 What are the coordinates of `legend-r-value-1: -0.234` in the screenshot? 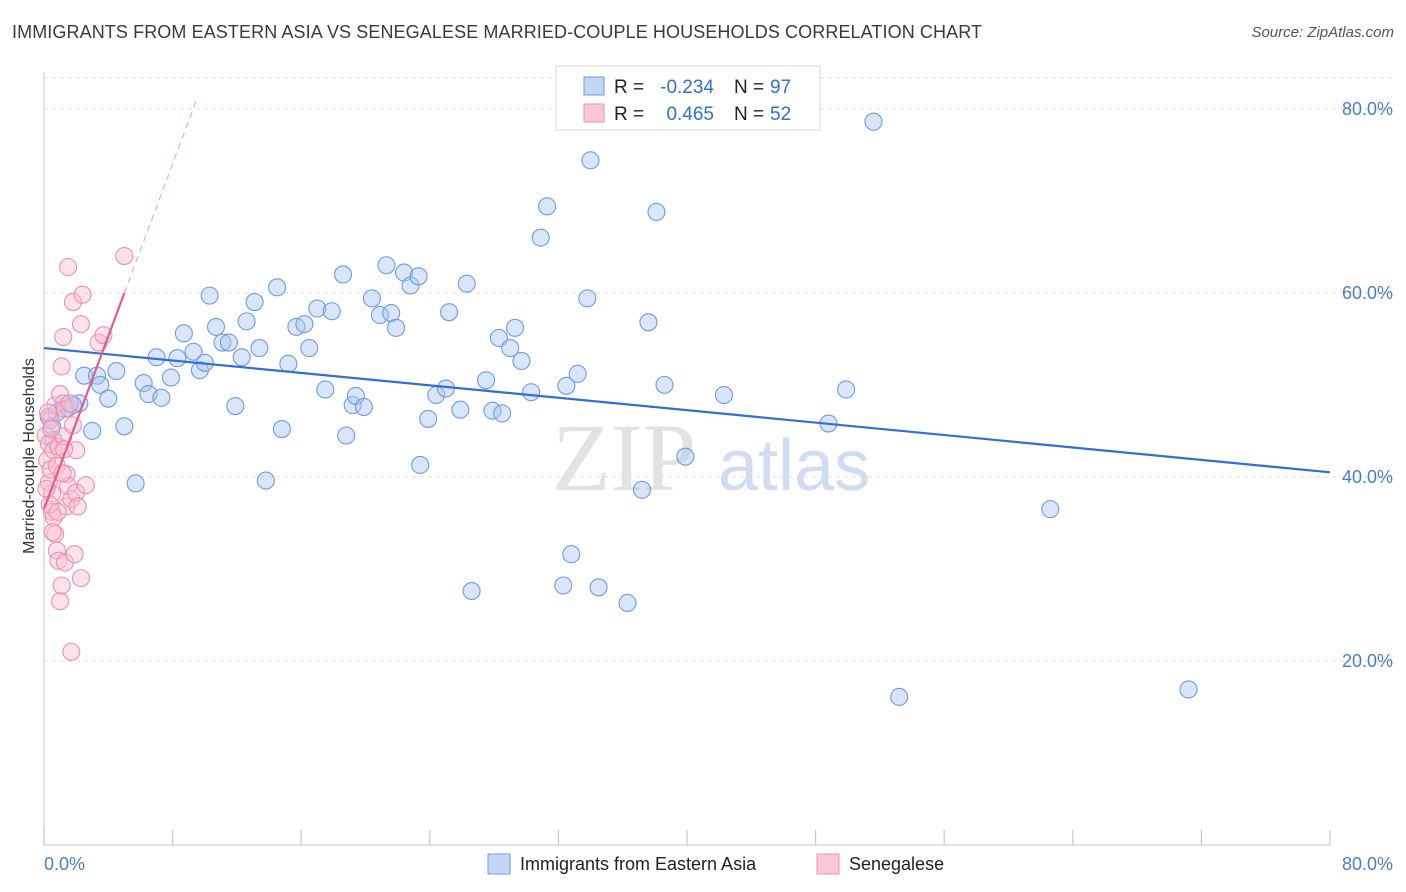 It's located at (687, 87).